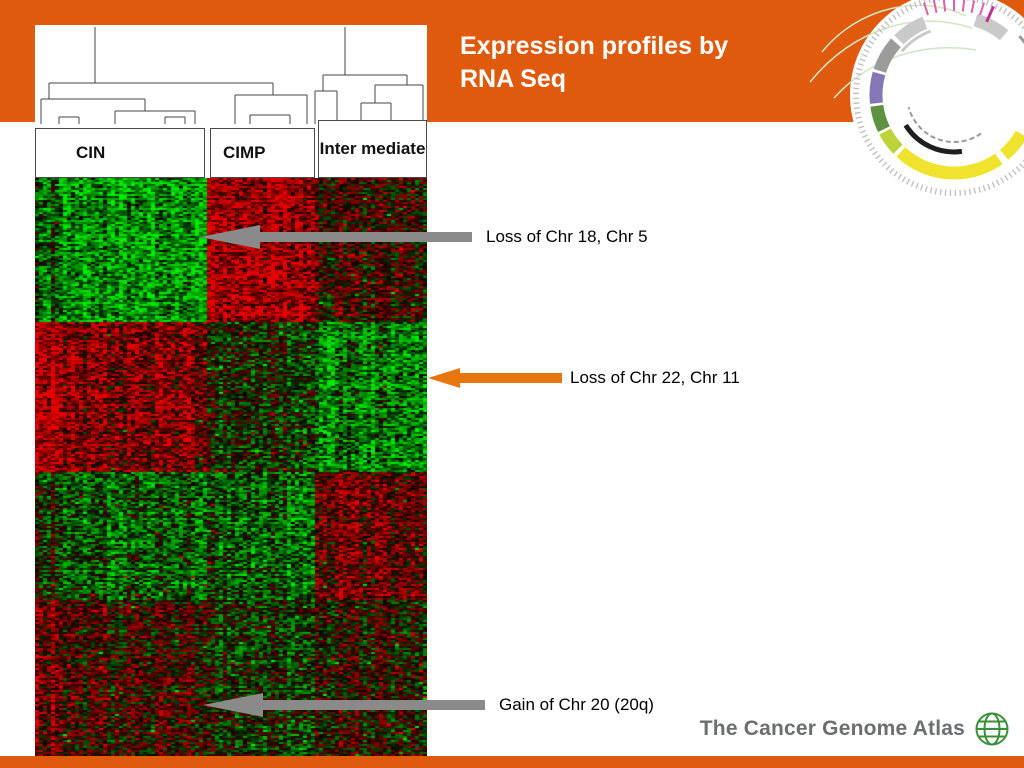 The image size is (1024, 768). I want to click on annotation-label: Loss of Chr 18, Chr 5, so click(567, 236).